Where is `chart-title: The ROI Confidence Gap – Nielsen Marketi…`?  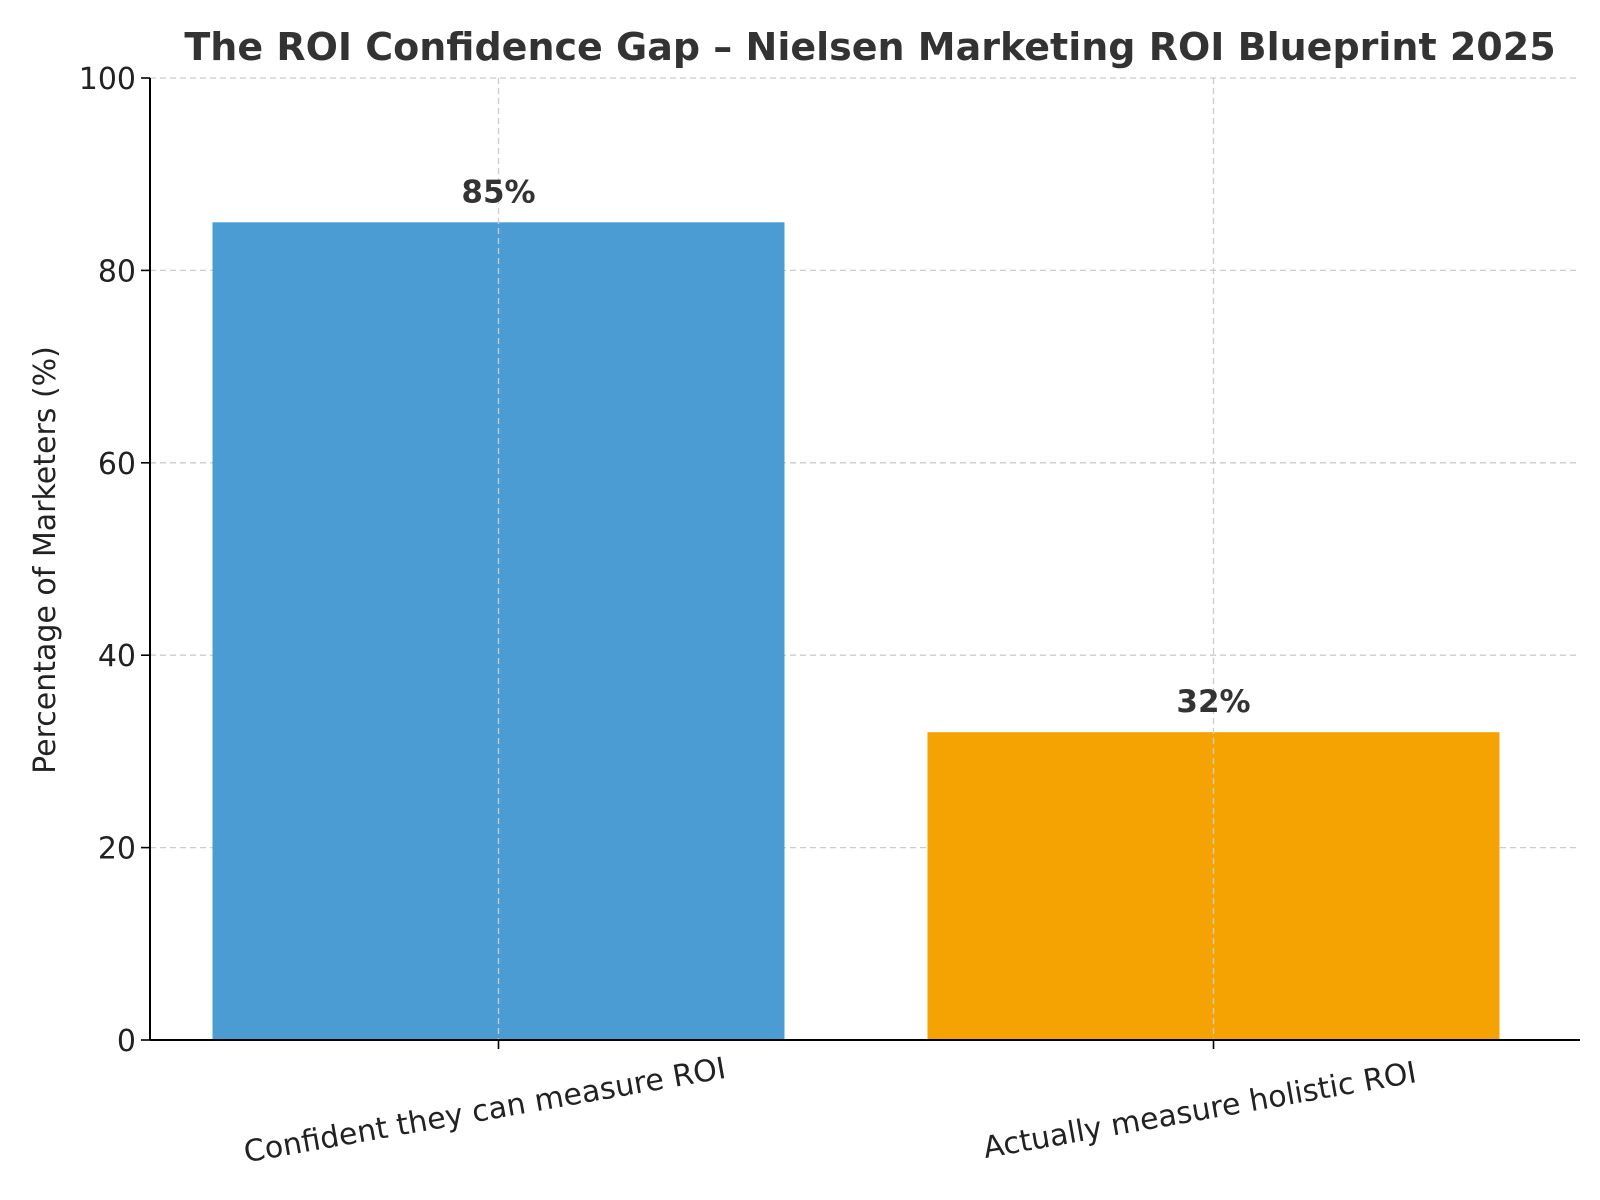 chart-title: The ROI Confidence Gap – Nielsen Marketi… is located at coordinates (869, 47).